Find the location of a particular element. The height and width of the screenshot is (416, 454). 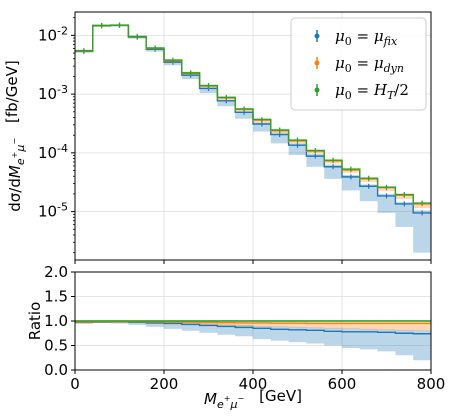

x-tick-label: 0 is located at coordinates (75, 384).